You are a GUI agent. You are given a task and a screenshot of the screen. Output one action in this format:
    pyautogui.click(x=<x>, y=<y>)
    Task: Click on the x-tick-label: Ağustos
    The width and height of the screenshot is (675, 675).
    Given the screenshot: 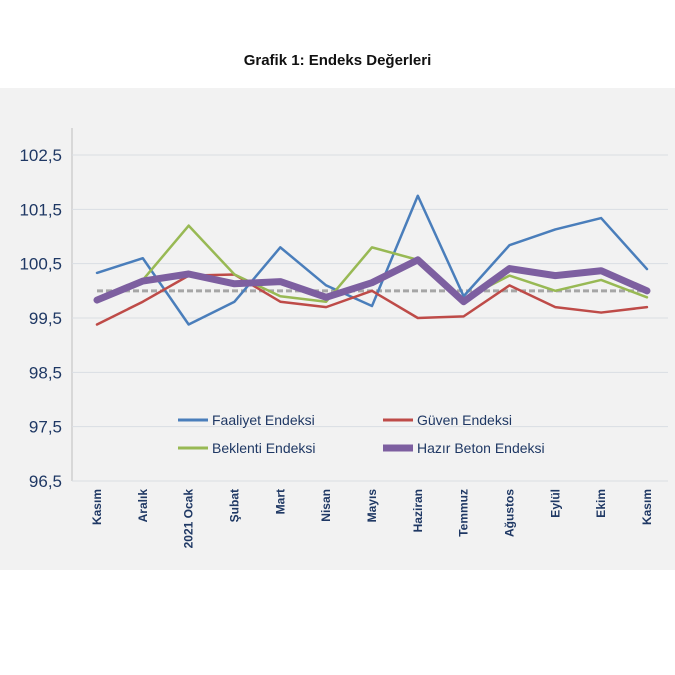 What is the action you would take?
    pyautogui.click(x=509, y=513)
    